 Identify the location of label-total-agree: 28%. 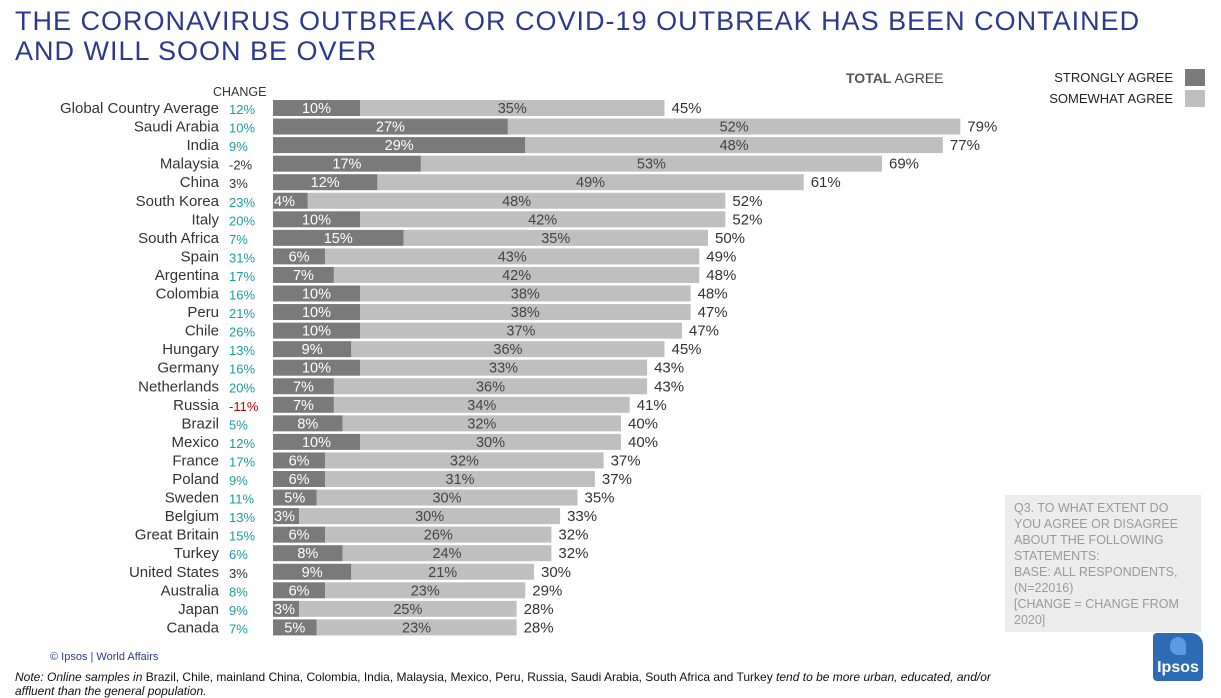
(539, 627).